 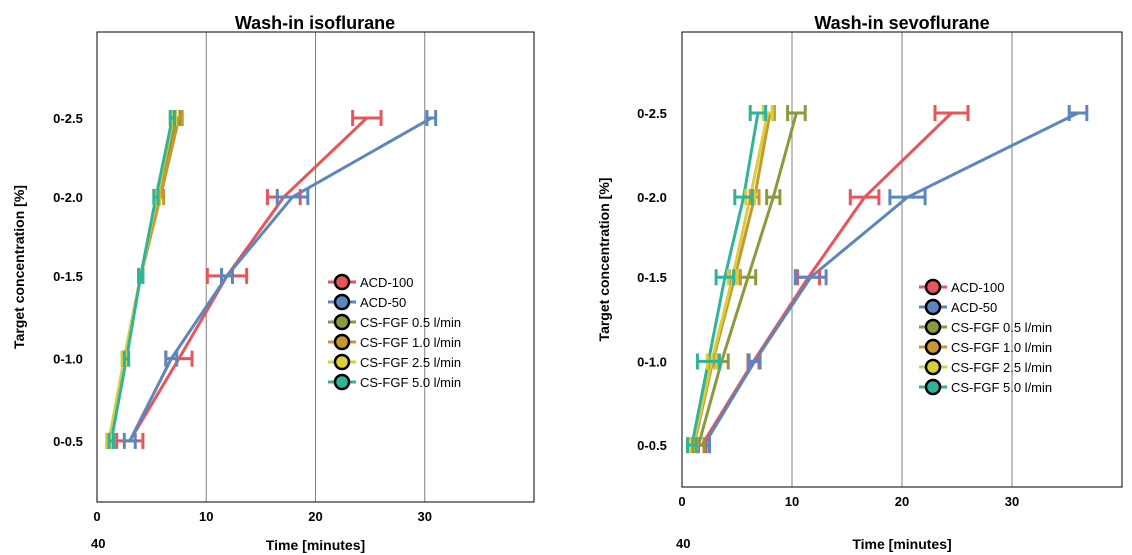 I want to click on series-line, so click(x=747, y=279).